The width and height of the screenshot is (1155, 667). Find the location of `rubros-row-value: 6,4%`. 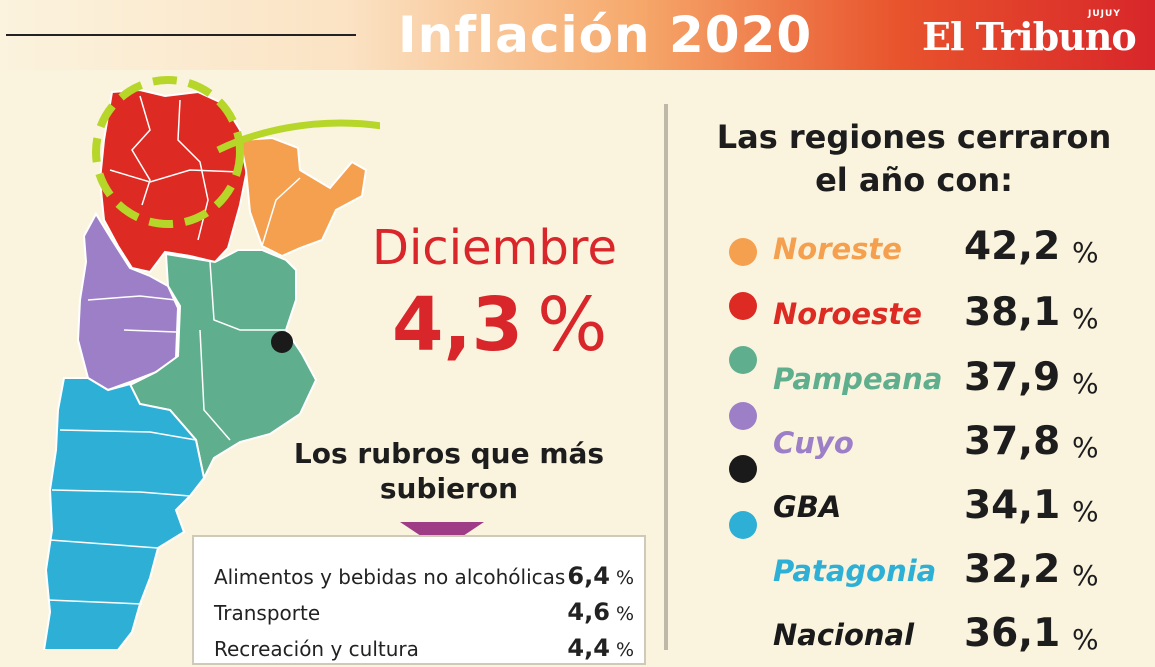

rubros-row-value: 6,4% is located at coordinates (600, 576).